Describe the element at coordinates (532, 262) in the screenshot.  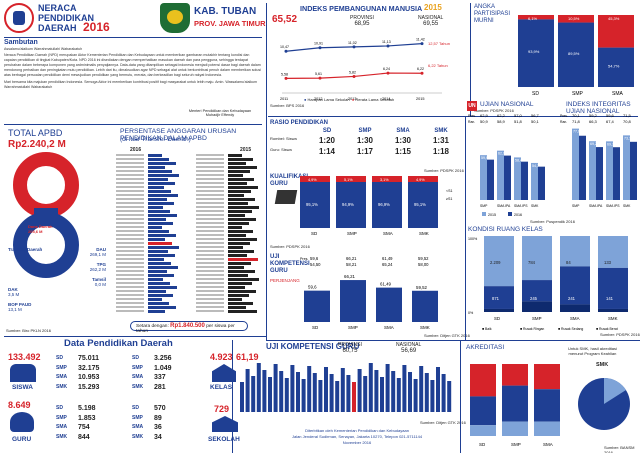
I see `ruang-baik: 784` at that location.